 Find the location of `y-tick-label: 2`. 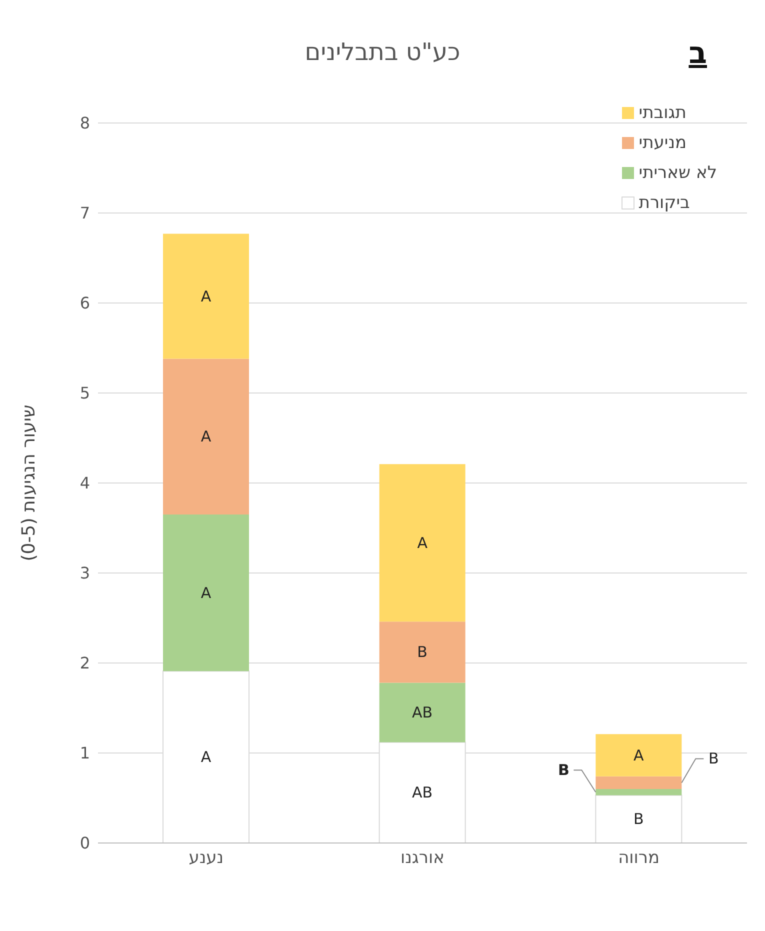

y-tick-label: 2 is located at coordinates (85, 663).